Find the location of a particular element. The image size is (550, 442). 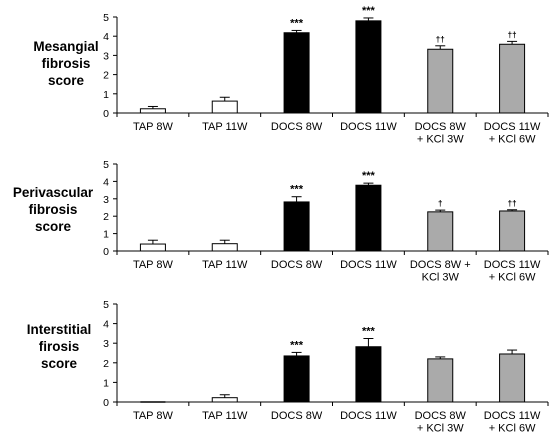

ylabel-interstitial: Interstitial firosis score is located at coordinates (59, 346).